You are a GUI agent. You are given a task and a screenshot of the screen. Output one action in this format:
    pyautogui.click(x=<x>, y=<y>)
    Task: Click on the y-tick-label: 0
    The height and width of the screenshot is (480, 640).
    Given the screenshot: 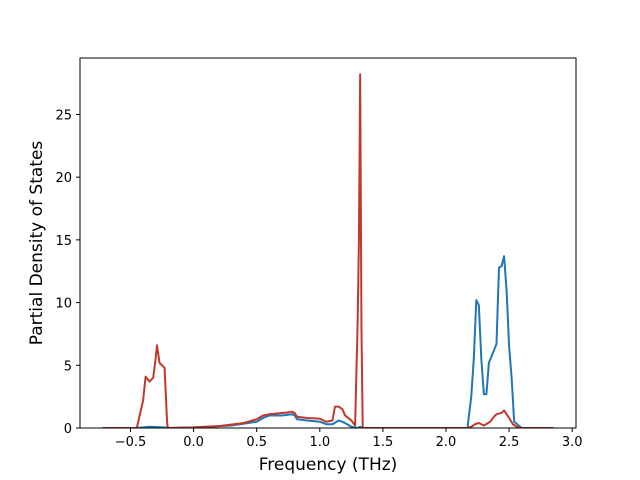 What is the action you would take?
    pyautogui.click(x=68, y=429)
    